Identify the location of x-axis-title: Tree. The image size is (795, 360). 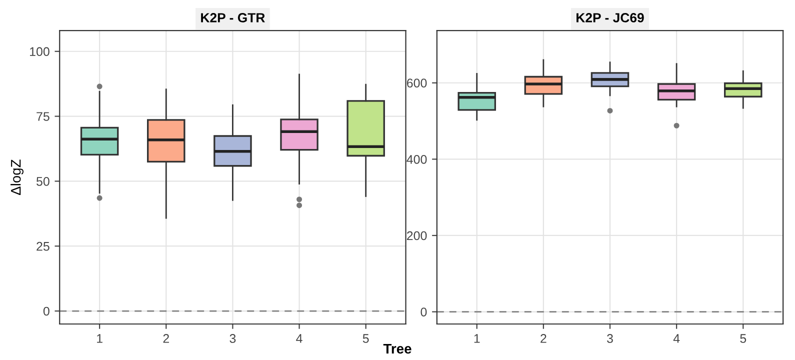
(397, 349).